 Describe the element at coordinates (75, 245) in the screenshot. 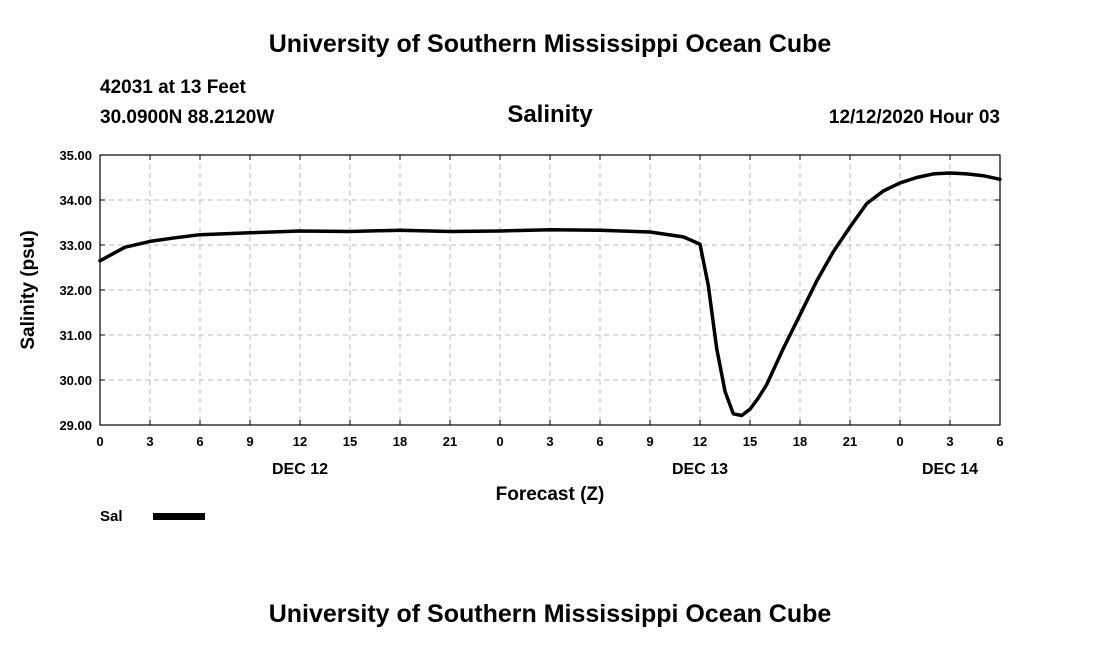

I see `y-tick-label: 33.00` at that location.